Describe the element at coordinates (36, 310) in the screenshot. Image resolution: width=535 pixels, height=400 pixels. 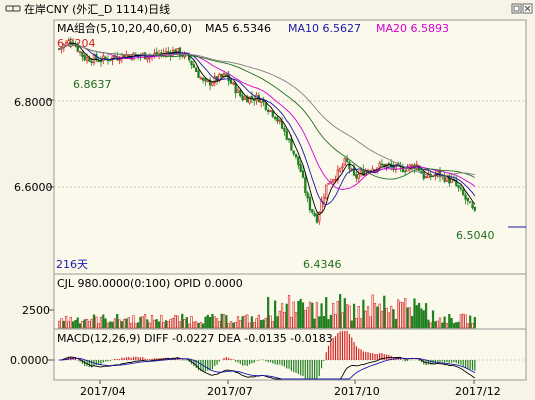
I see `cjl-y-tick: 2500` at that location.